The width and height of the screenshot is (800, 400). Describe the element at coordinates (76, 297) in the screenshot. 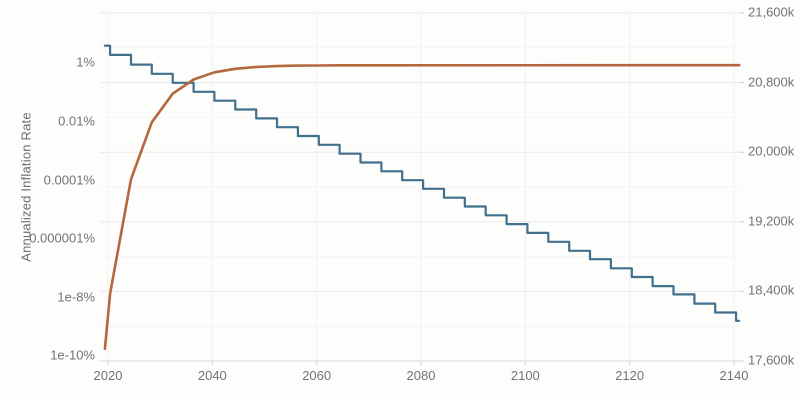

I see `left-axis-tick-label: 1e-8%` at that location.